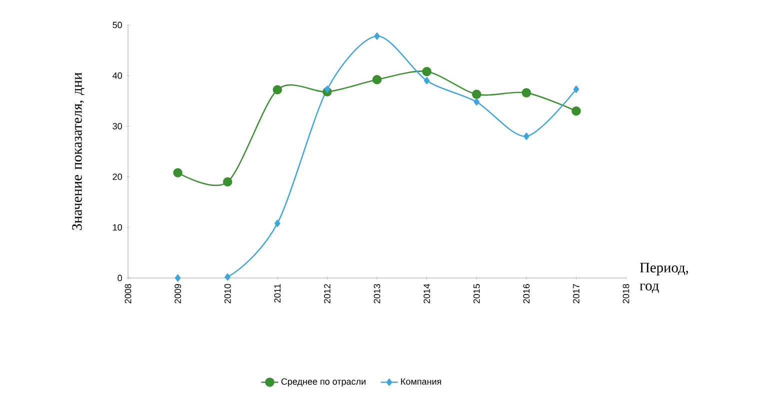  I want to click on x-tick-label: 2017, so click(576, 294).